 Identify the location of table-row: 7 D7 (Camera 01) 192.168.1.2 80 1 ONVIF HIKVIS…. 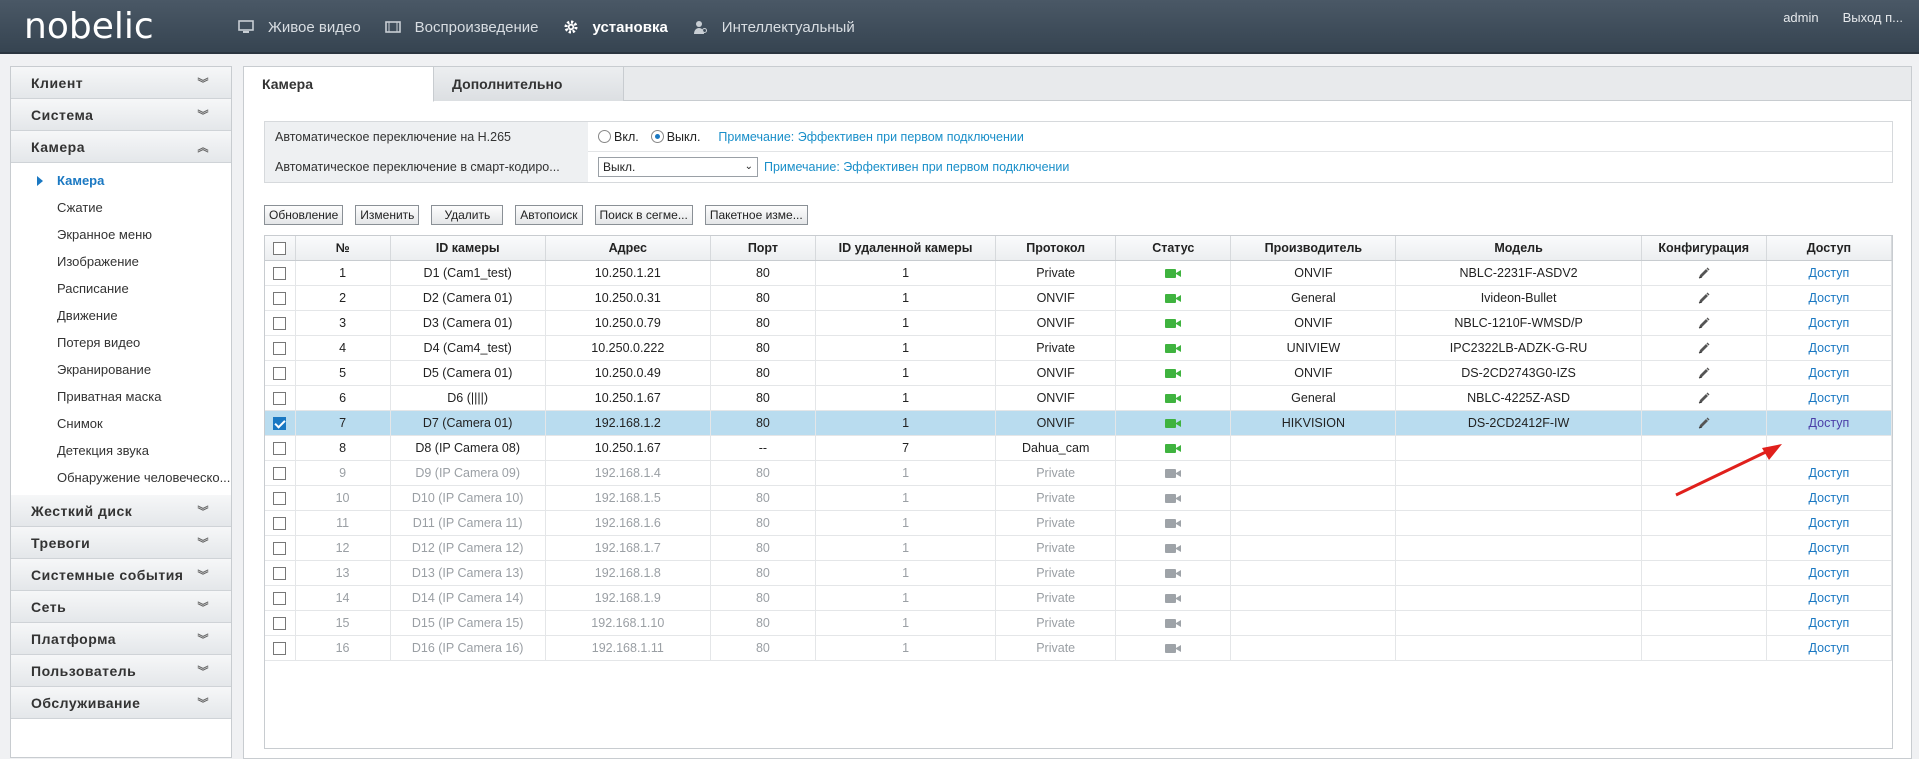
(1079, 423).